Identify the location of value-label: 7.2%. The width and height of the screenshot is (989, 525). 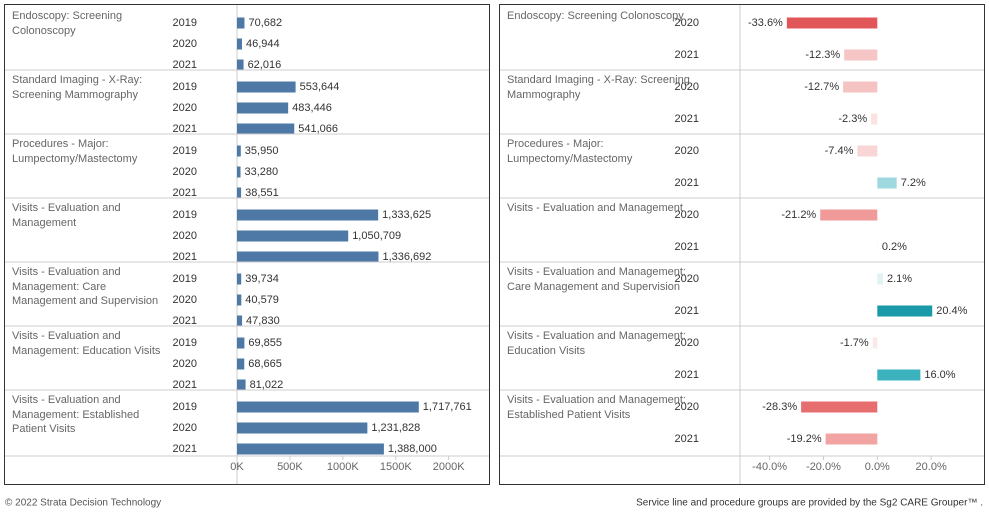
(913, 183).